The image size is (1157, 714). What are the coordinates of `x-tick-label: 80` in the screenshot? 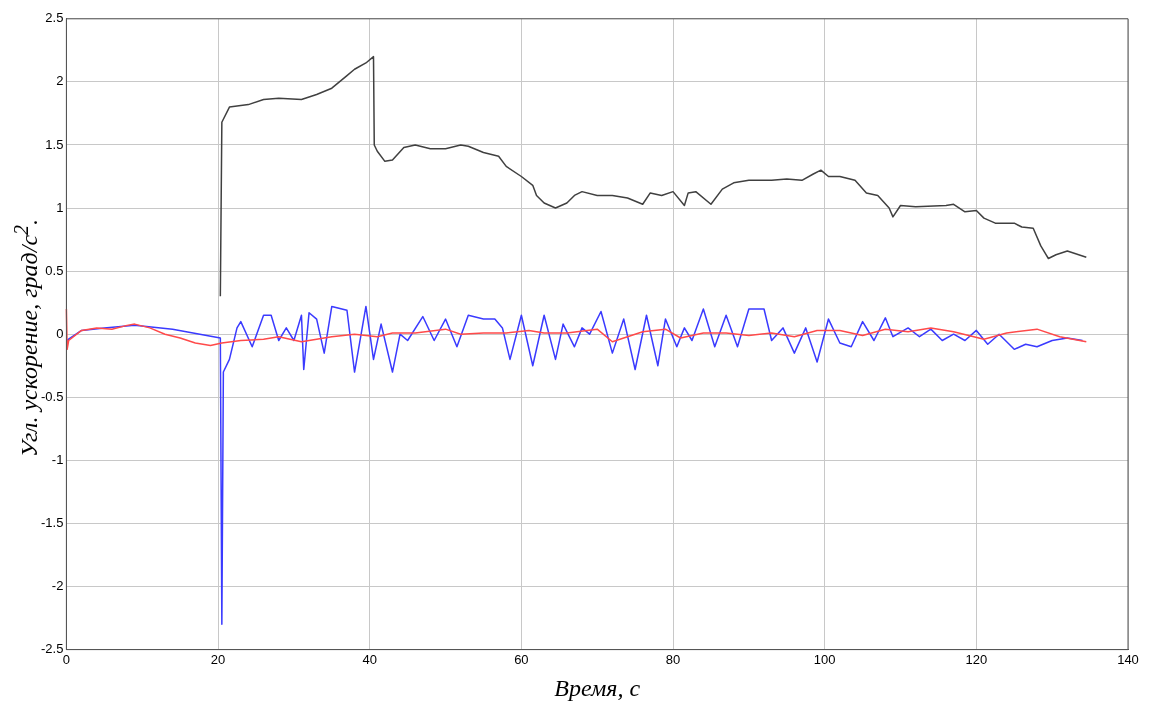 It's located at (673, 659).